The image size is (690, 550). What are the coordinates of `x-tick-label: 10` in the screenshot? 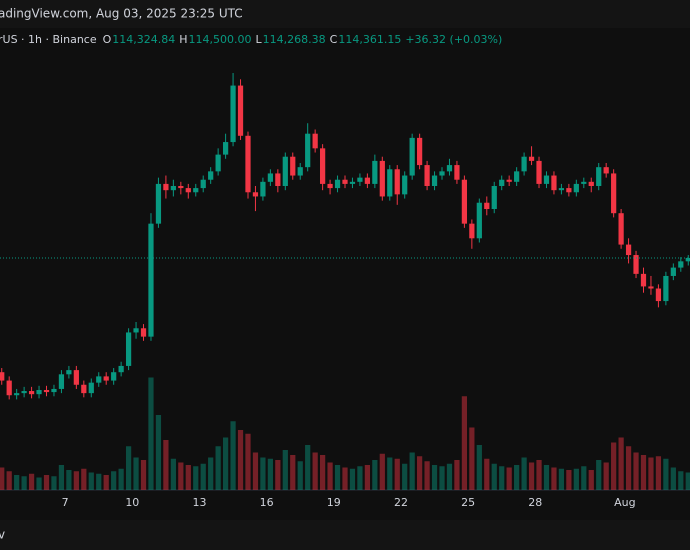 It's located at (132, 502).